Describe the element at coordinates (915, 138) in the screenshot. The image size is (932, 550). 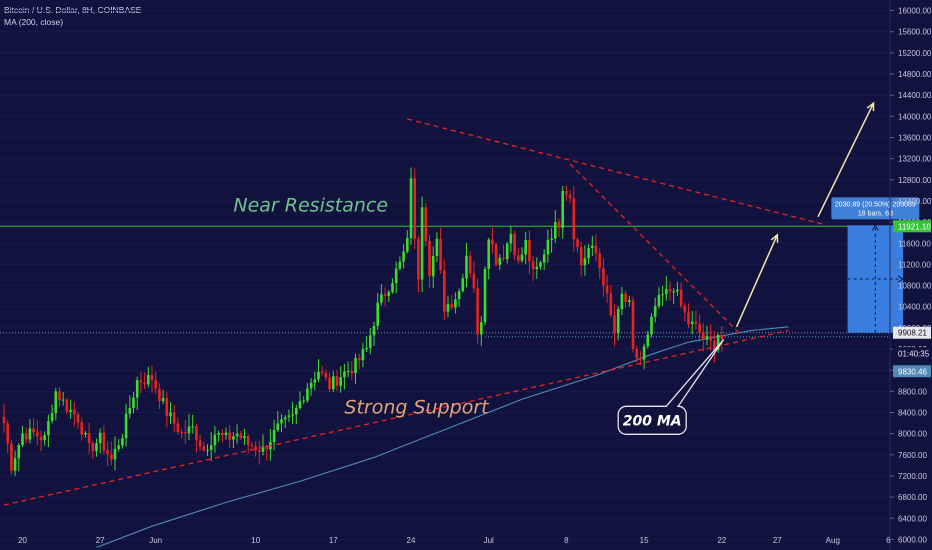
I see `price-tick-label: 13600.00` at that location.